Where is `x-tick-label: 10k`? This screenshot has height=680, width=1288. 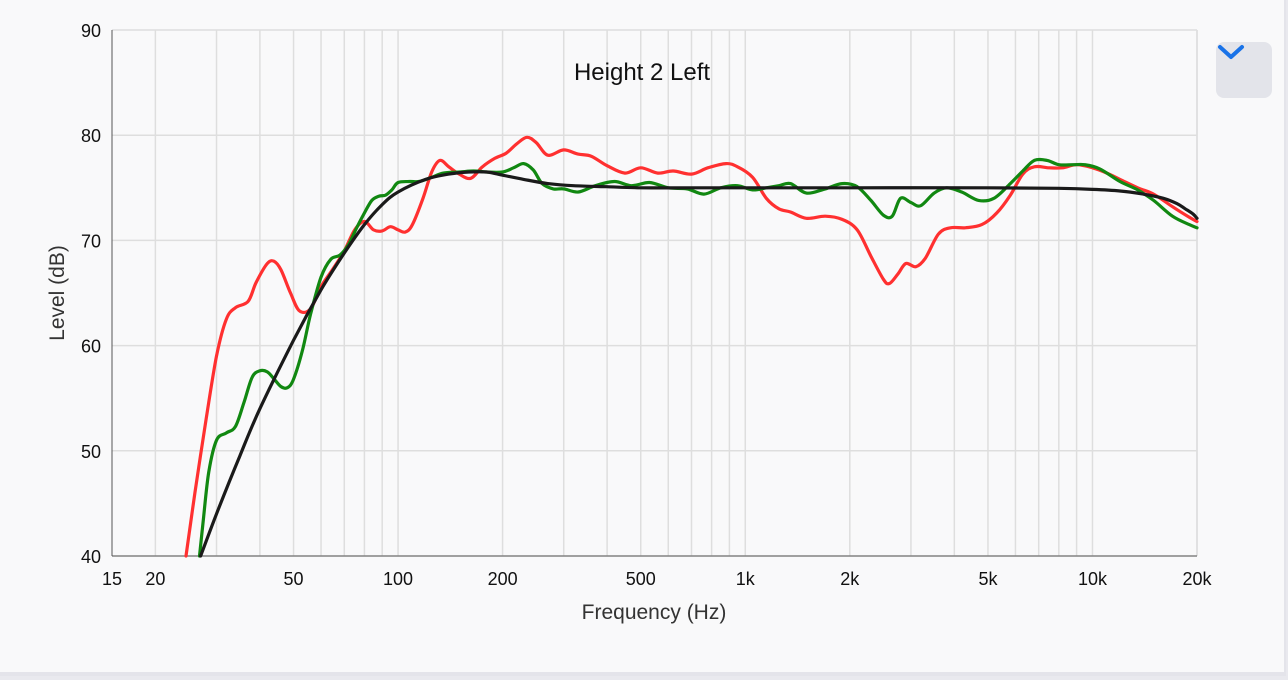 x-tick-label: 10k is located at coordinates (1093, 579).